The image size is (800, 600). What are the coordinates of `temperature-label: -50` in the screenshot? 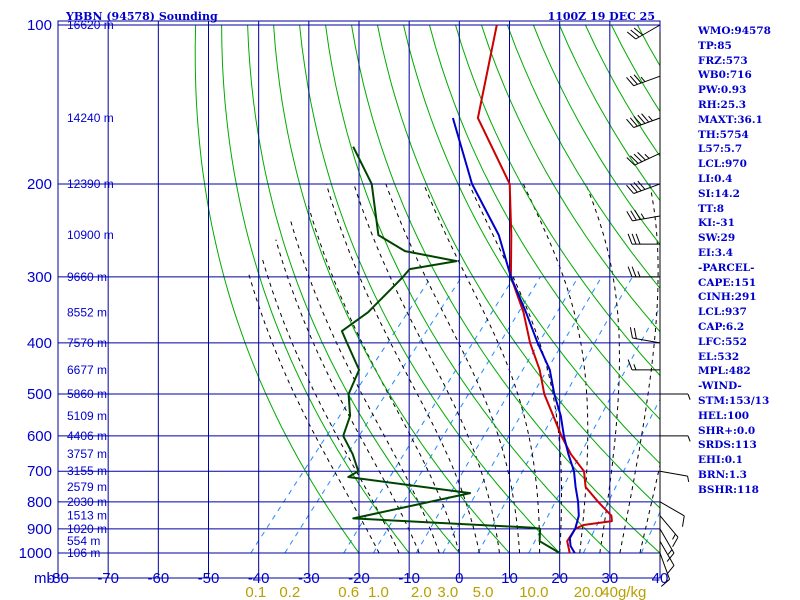 It's located at (209, 578).